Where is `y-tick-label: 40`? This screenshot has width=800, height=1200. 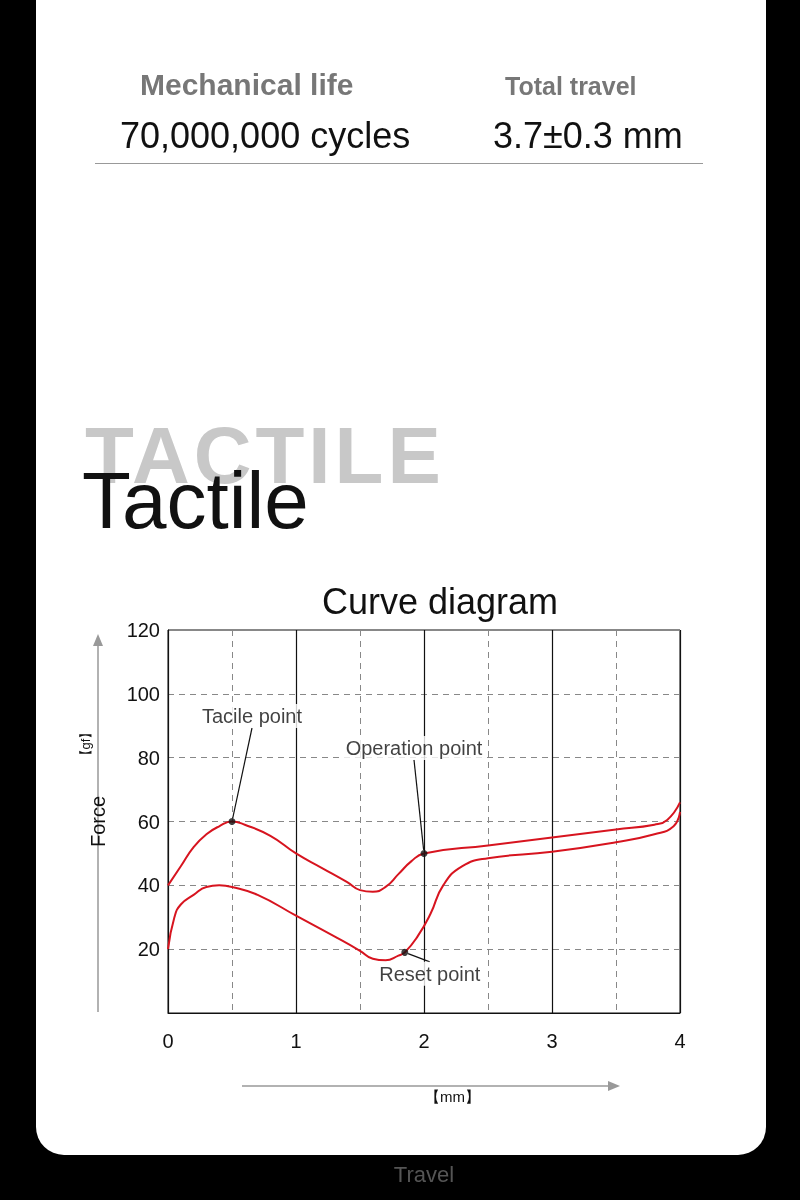 y-tick-label: 40 is located at coordinates (148, 885).